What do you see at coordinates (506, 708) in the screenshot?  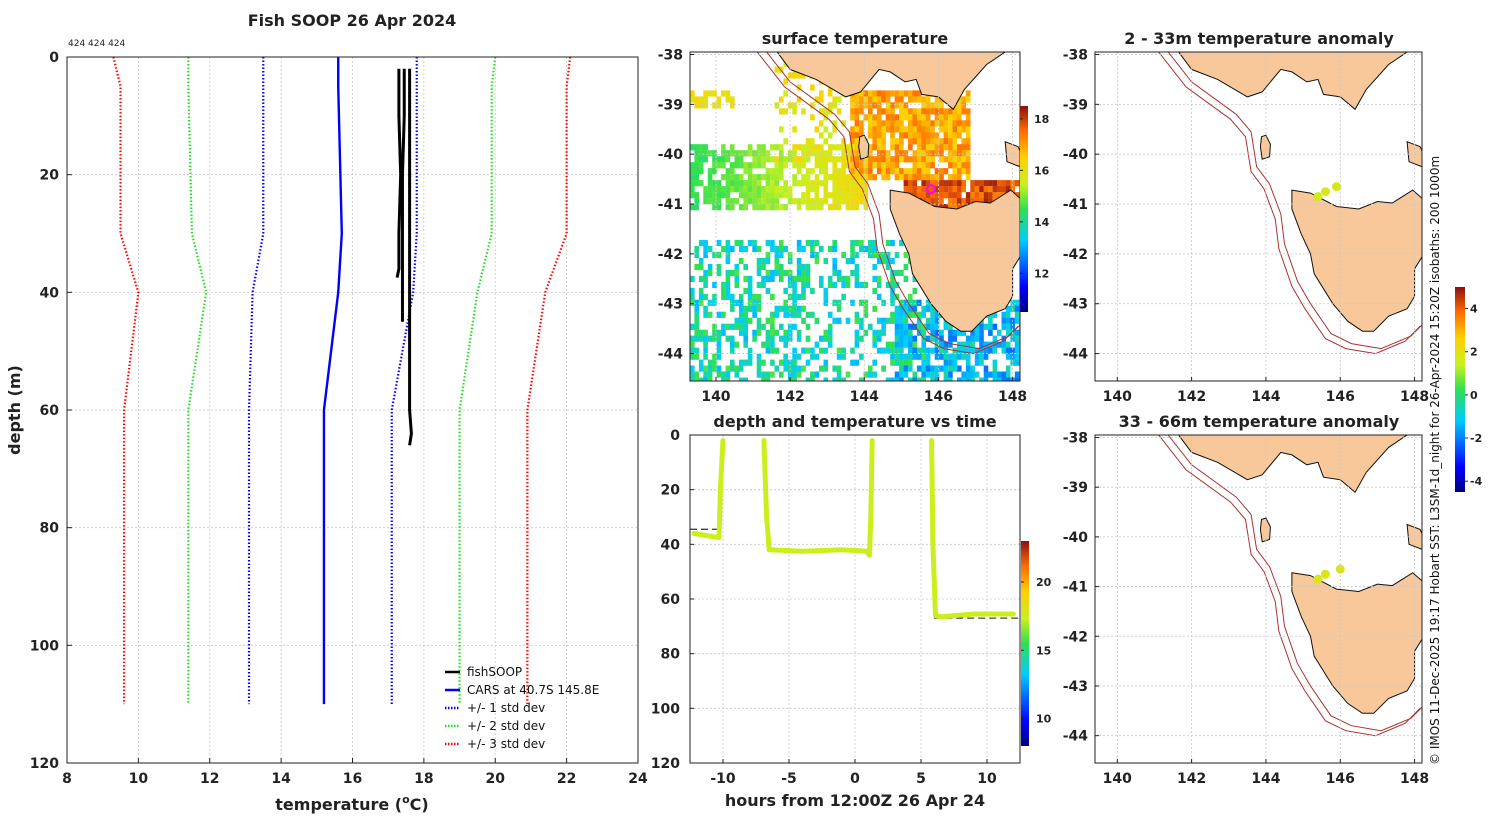 I see `legend-label: +/- 1 std dev` at bounding box center [506, 708].